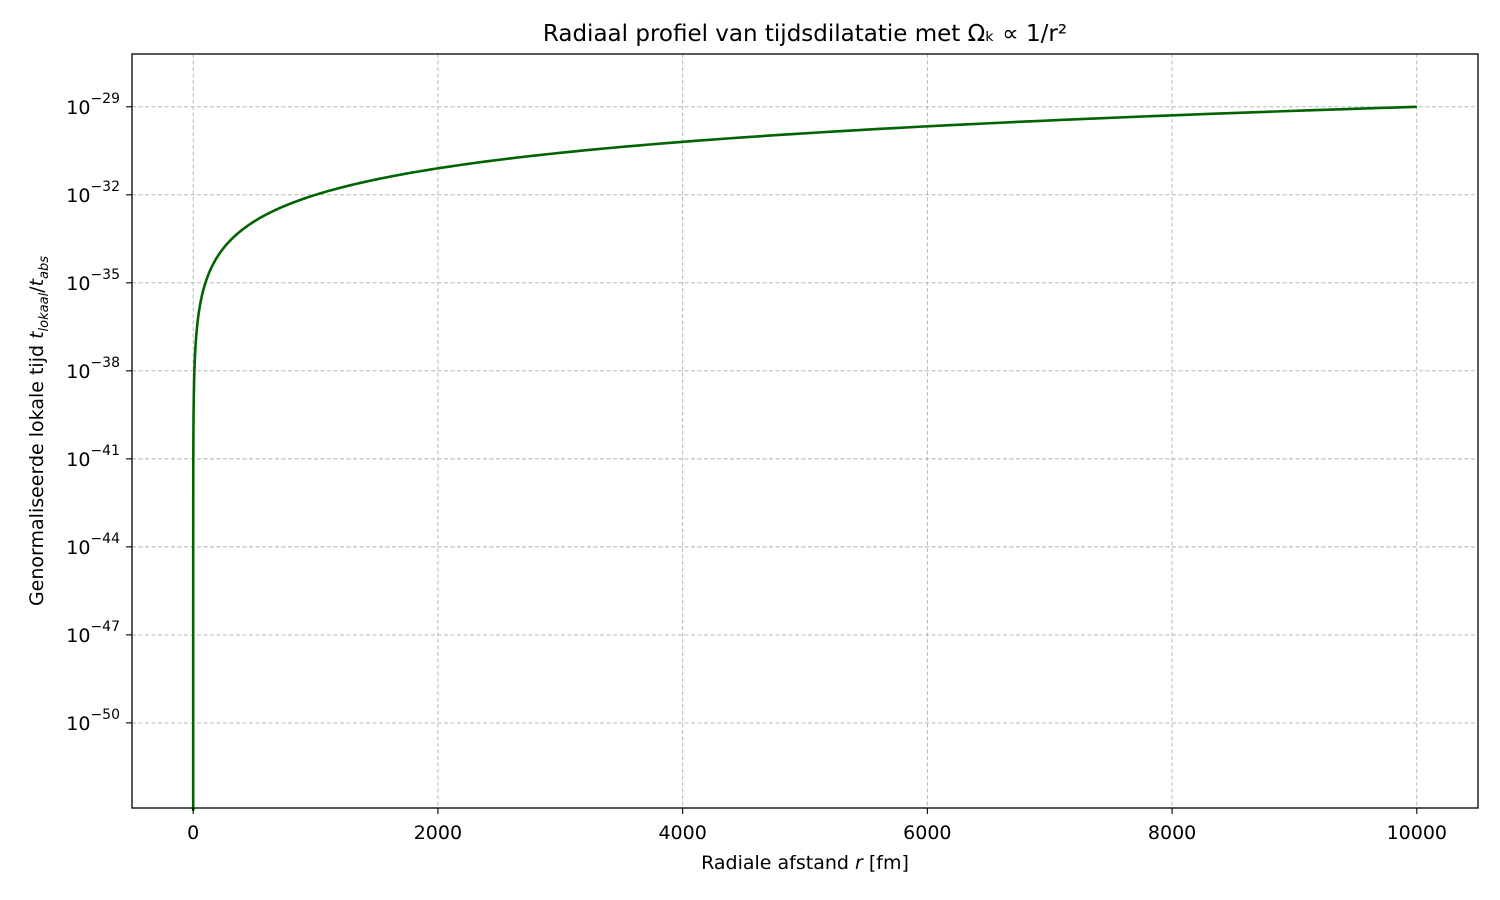 This screenshot has height=900, width=1500. Describe the element at coordinates (682, 833) in the screenshot. I see `x-tick-label: 4000` at that location.